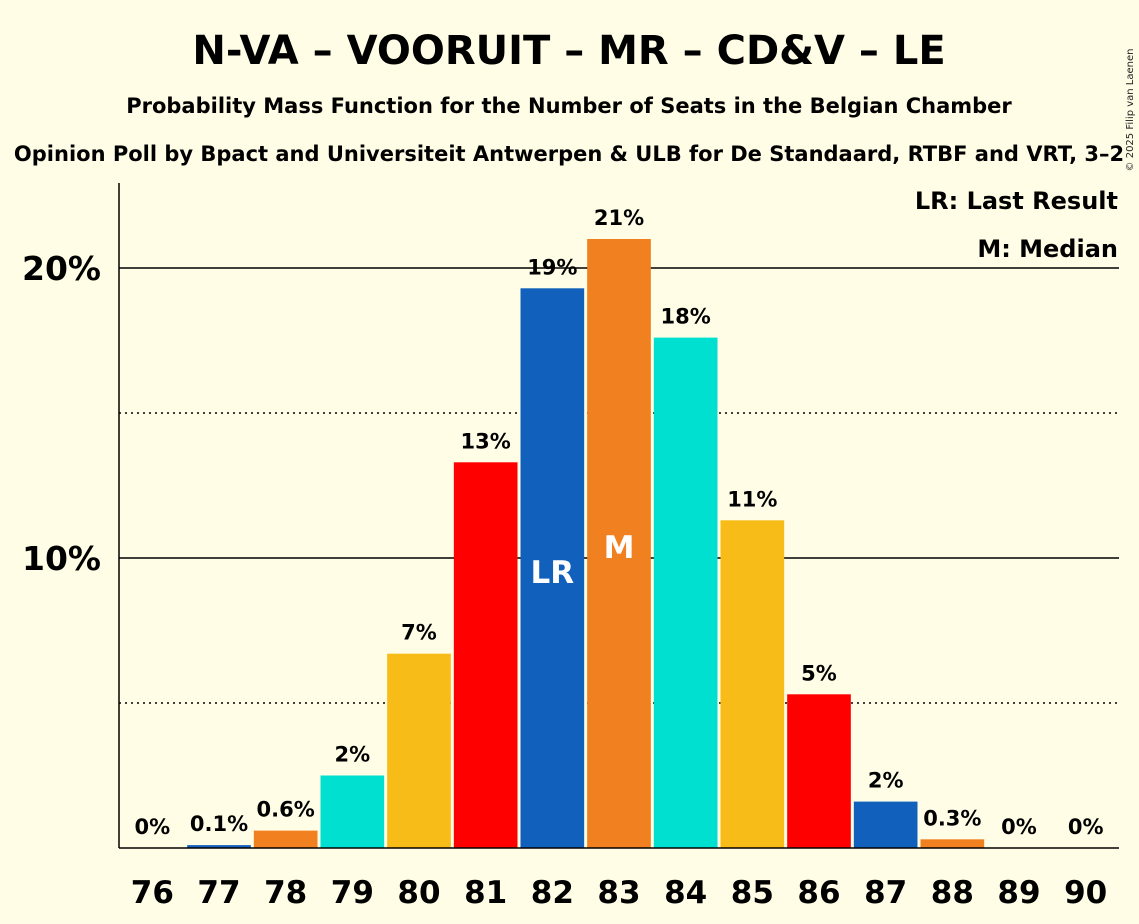 Image resolution: width=1139 pixels, height=924 pixels. I want to click on x-tick-label: 85, so click(752, 893).